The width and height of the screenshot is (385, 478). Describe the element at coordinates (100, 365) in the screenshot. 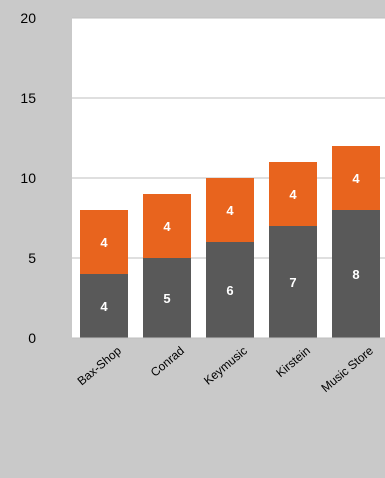

I see `x-category-label: Bax-Shop` at that location.